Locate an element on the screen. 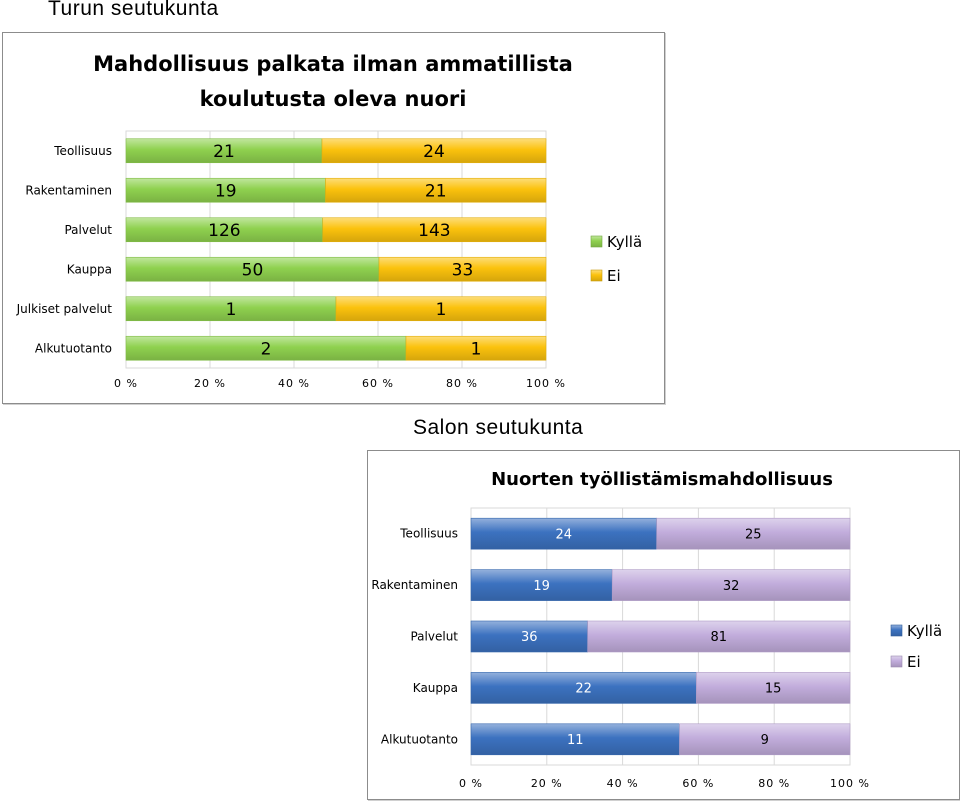 The height and width of the screenshot is (801, 960). category-label: Julkiset palvelut is located at coordinates (64, 309).